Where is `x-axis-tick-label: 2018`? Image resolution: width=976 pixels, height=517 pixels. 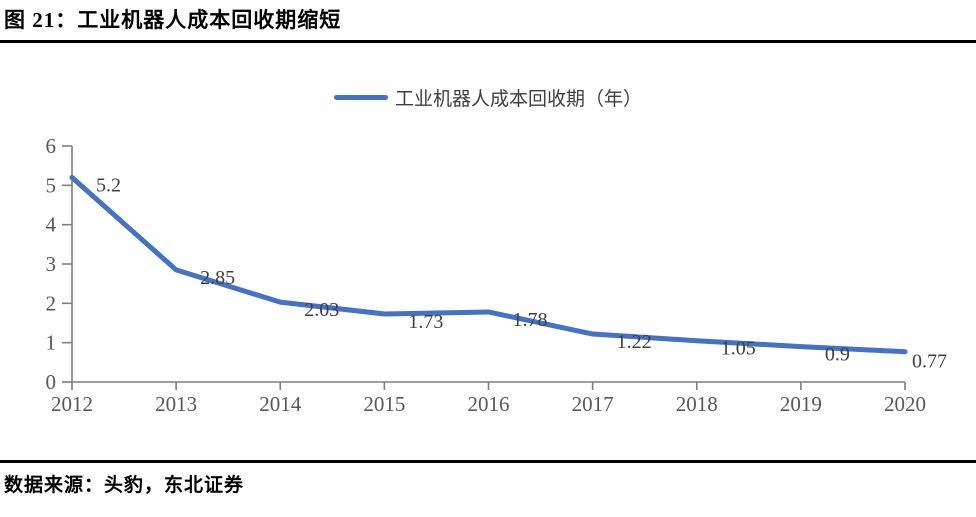
x-axis-tick-label: 2018 is located at coordinates (697, 404).